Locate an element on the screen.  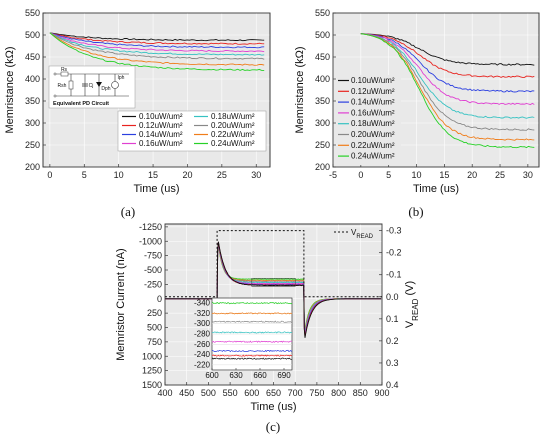
ytick-label-a: 450 is located at coordinates (32, 57).